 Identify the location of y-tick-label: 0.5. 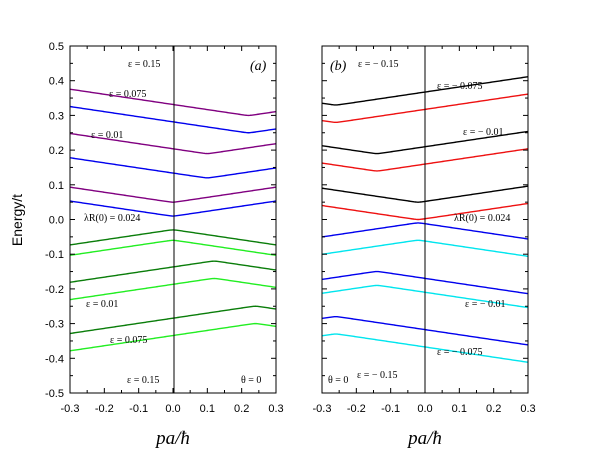
(56, 47).